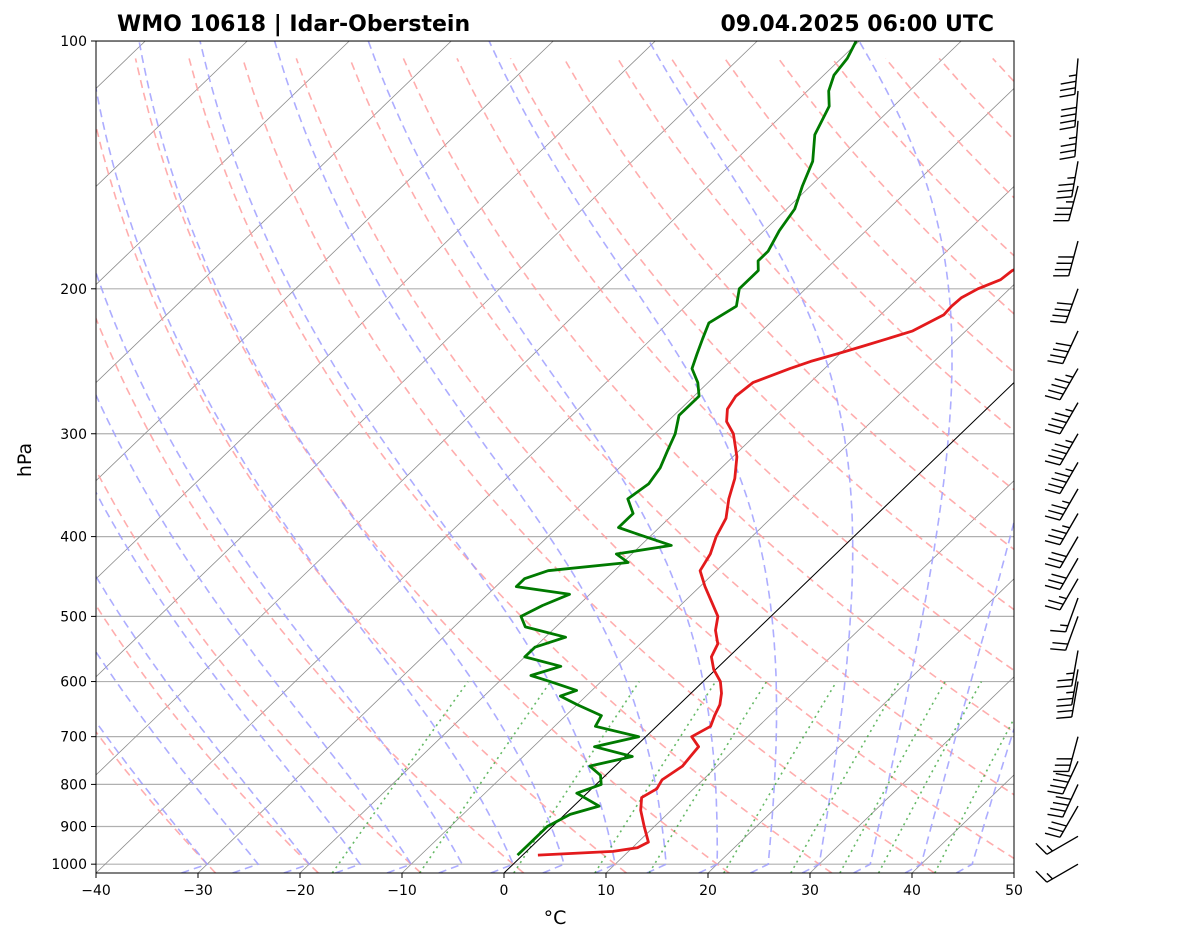 Image resolution: width=1181 pixels, height=941 pixels. What do you see at coordinates (912, 891) in the screenshot?
I see `x-tick-label: 40` at bounding box center [912, 891].